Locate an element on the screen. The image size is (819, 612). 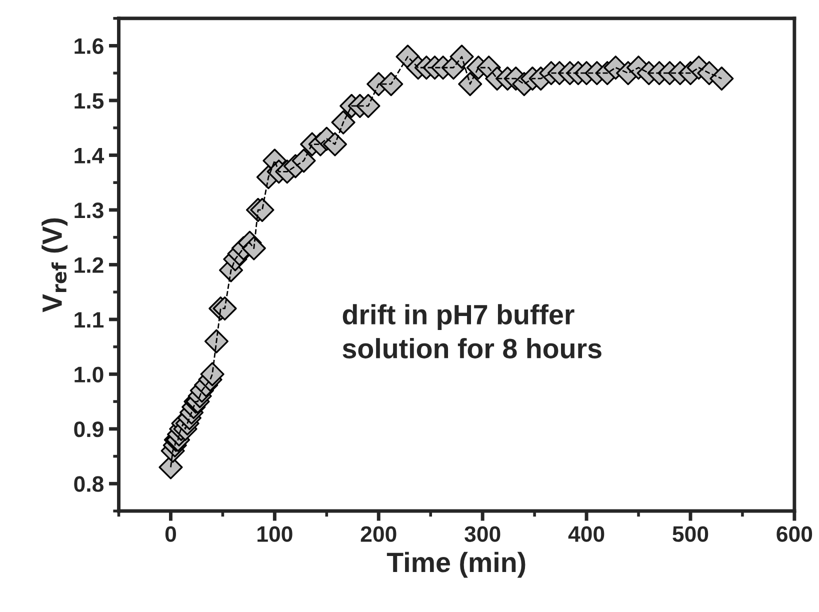
y-tick-label: 1.5 is located at coordinates (89, 101).